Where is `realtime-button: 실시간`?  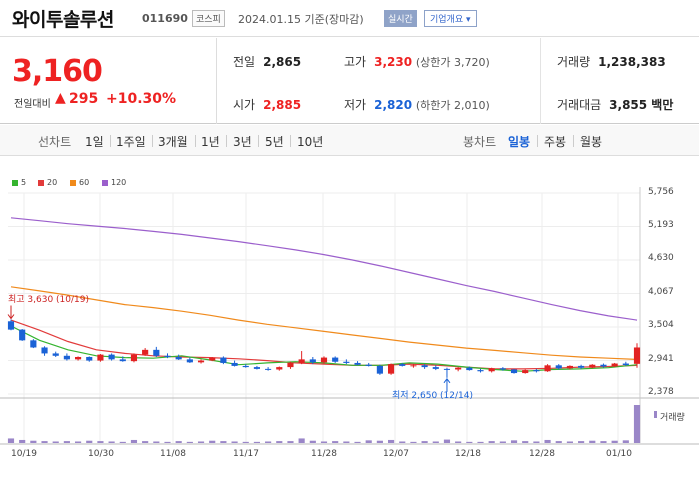 realtime-button: 실시간 is located at coordinates (400, 18).